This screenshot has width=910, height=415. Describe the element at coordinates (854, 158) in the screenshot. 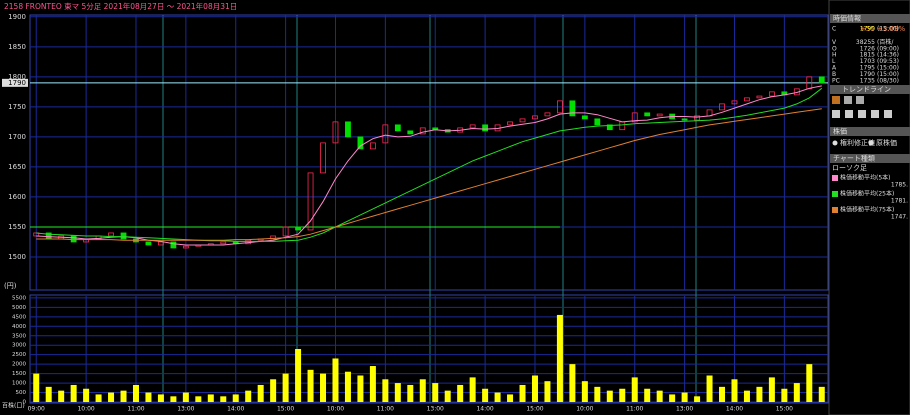

I see `chart-kind-title: チャート種類` at that location.